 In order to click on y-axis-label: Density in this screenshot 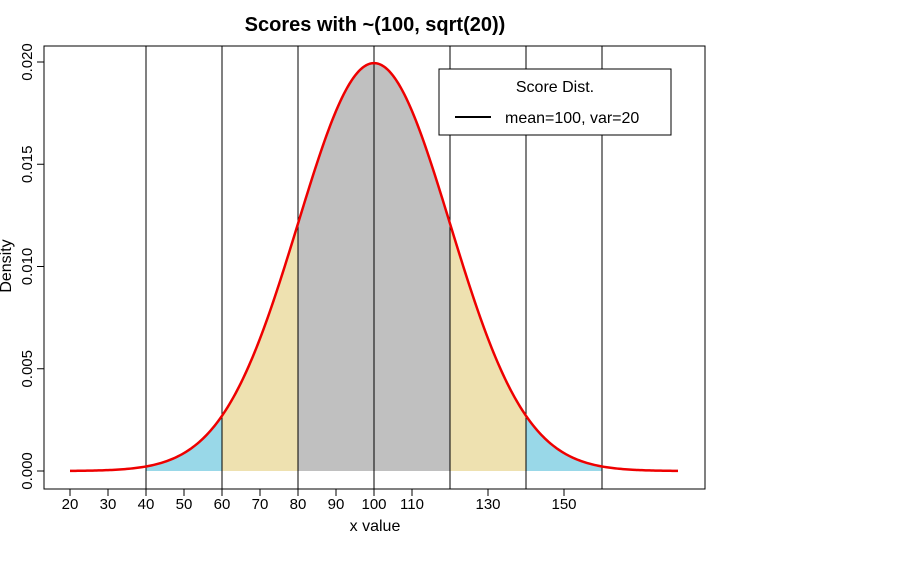, I will do `click(7, 265)`.